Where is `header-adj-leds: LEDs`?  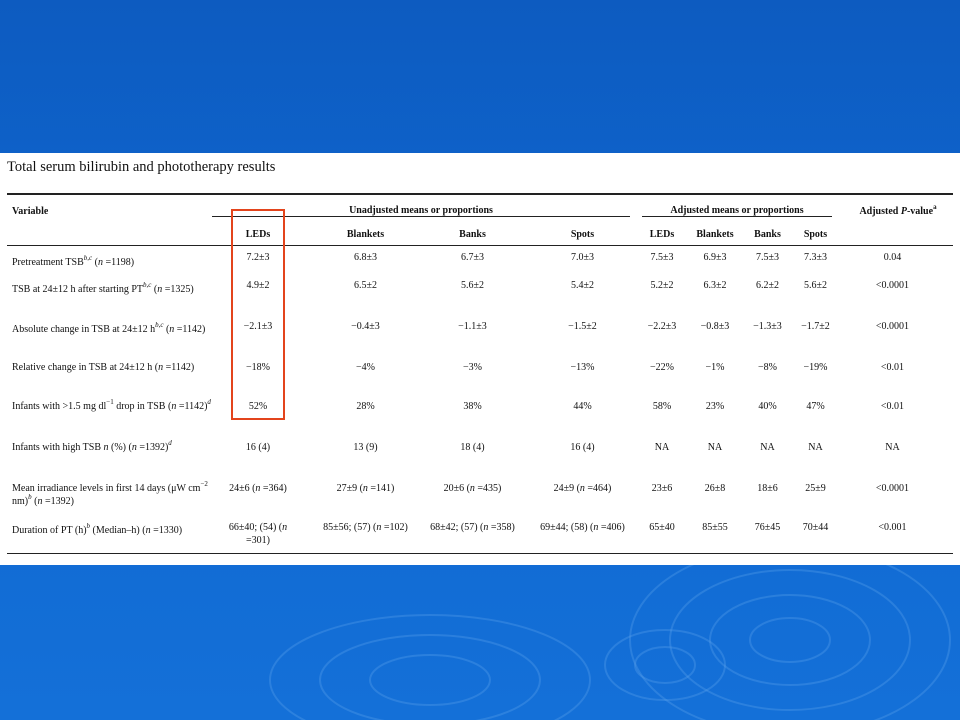
header-adj-leds: LEDs is located at coordinates (662, 234).